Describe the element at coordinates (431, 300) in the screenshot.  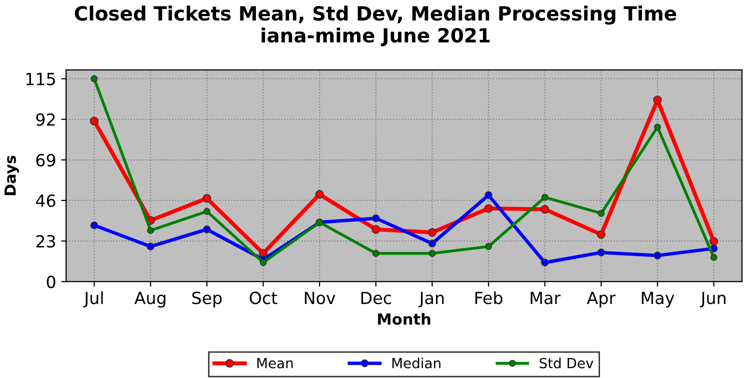
I see `x-tick-label: Jan` at that location.